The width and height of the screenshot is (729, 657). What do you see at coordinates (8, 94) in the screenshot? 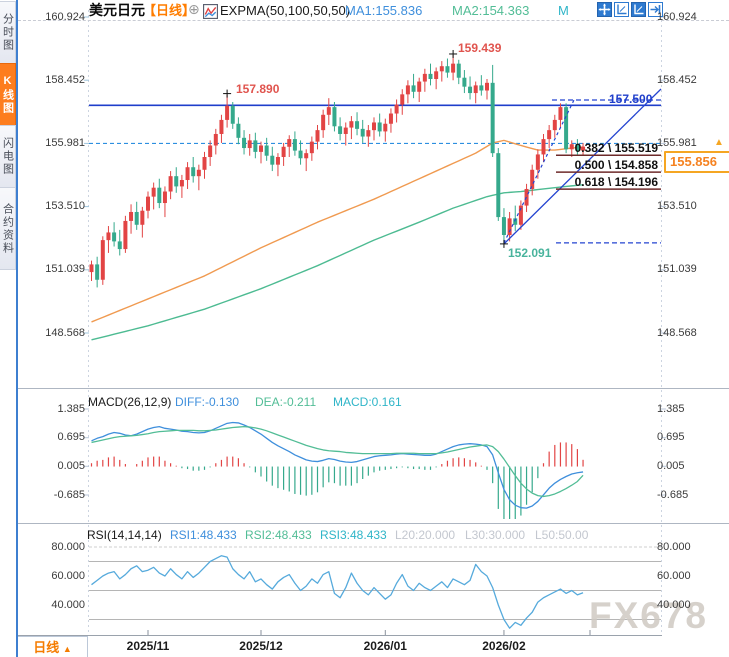
I see `sidebar-tab-2: K线图` at bounding box center [8, 94].